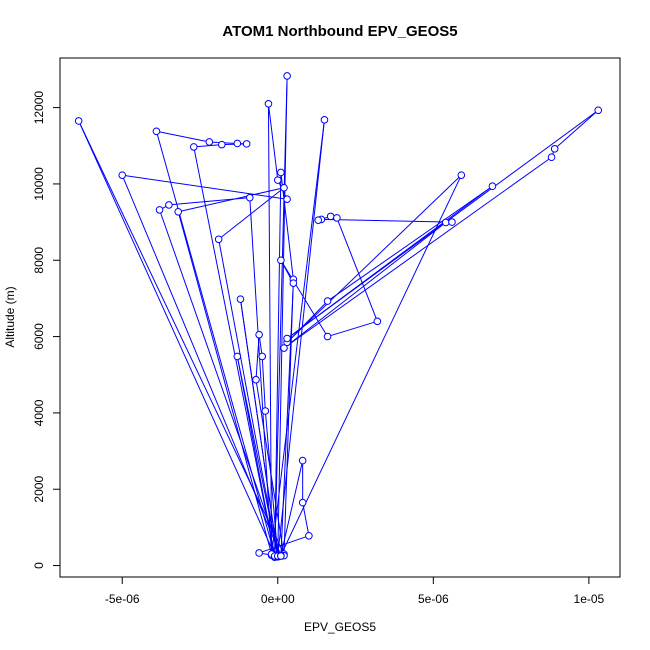  What do you see at coordinates (39, 184) in the screenshot?
I see `y-tick-label: 10000` at bounding box center [39, 184].